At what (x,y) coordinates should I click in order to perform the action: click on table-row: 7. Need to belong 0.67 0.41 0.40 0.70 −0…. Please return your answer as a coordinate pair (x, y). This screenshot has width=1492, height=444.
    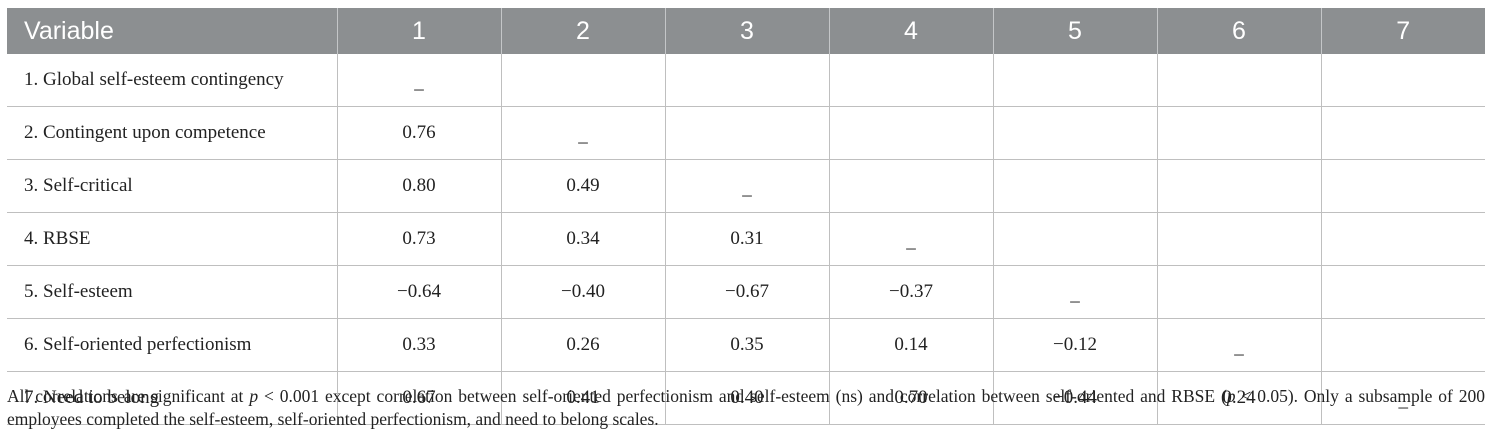
    Looking at the image, I should click on (746, 398).